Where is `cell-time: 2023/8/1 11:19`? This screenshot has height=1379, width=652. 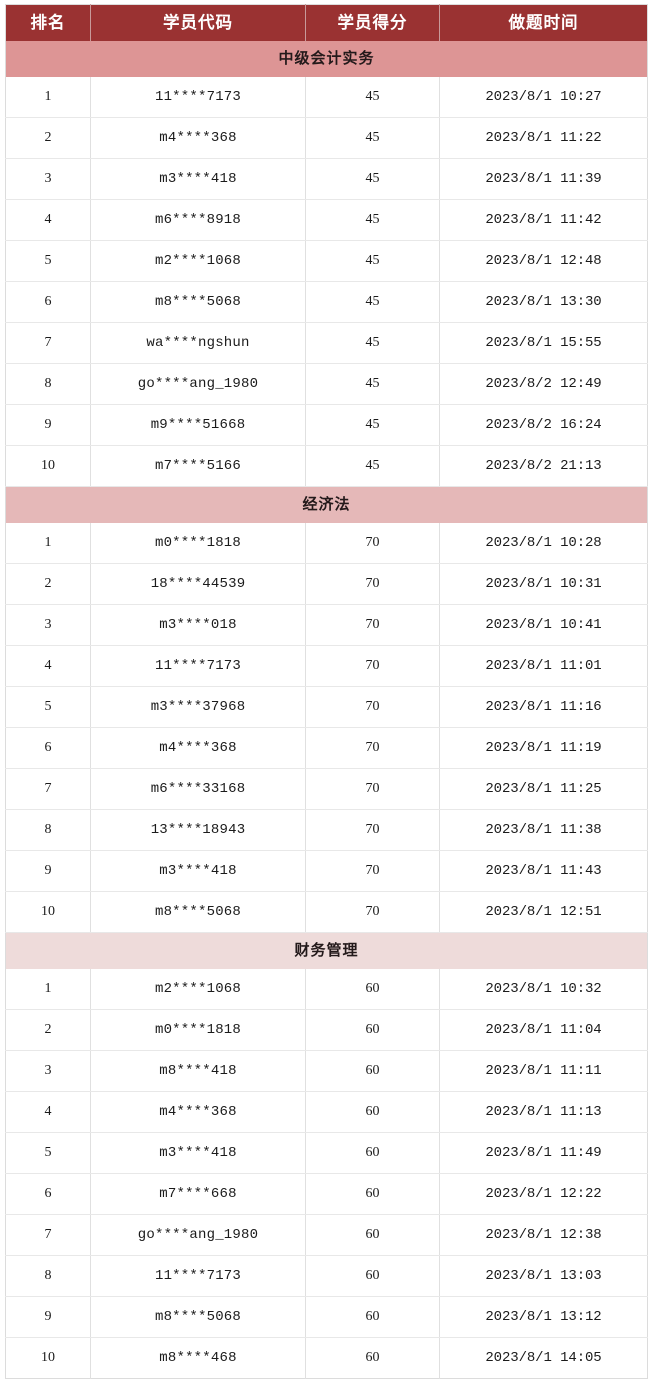
cell-time: 2023/8/1 11:19 is located at coordinates (543, 748).